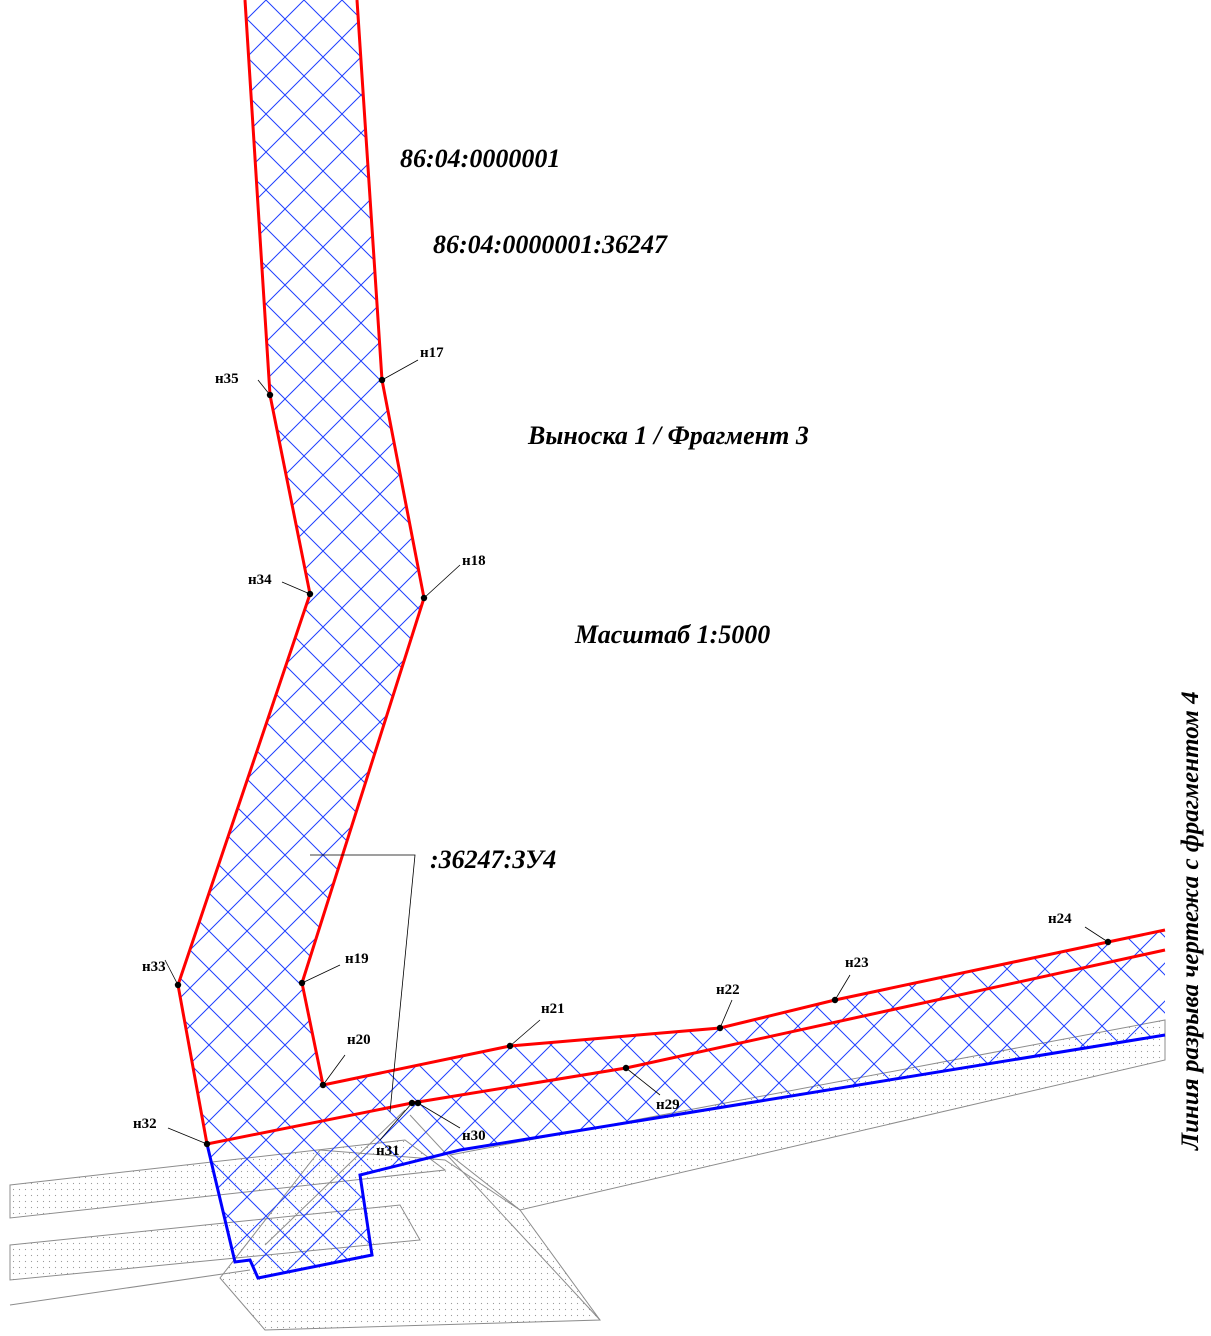 The height and width of the screenshot is (1336, 1211). Describe the element at coordinates (474, 561) in the screenshot. I see `point-label-n18: н18` at that location.